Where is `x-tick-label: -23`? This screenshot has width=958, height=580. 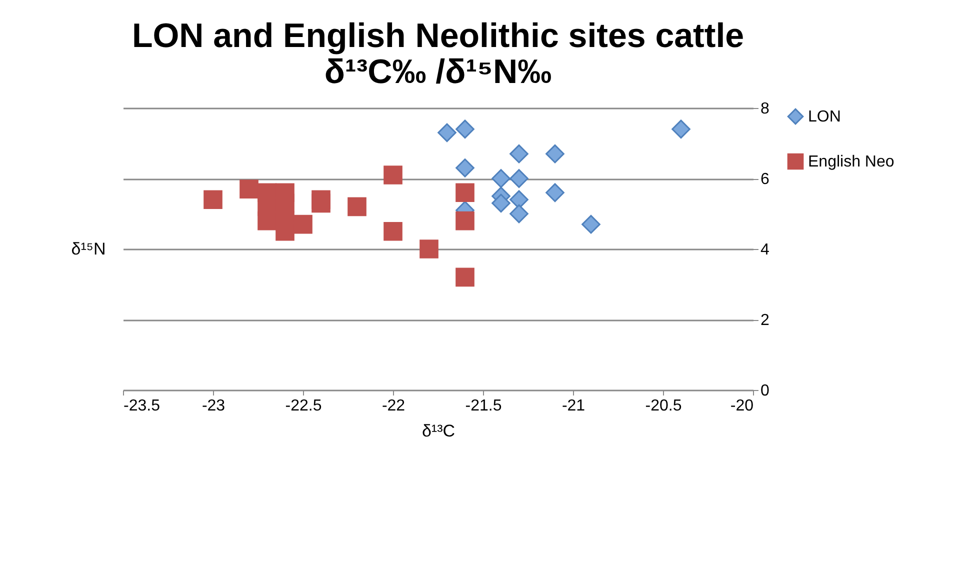 x-tick-label: -23 is located at coordinates (214, 406).